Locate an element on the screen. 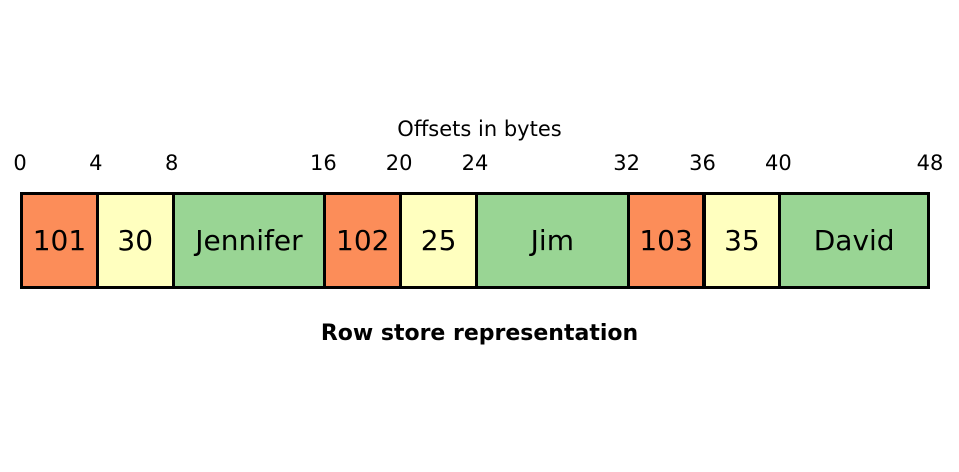  offset-label: 24 is located at coordinates (475, 163).